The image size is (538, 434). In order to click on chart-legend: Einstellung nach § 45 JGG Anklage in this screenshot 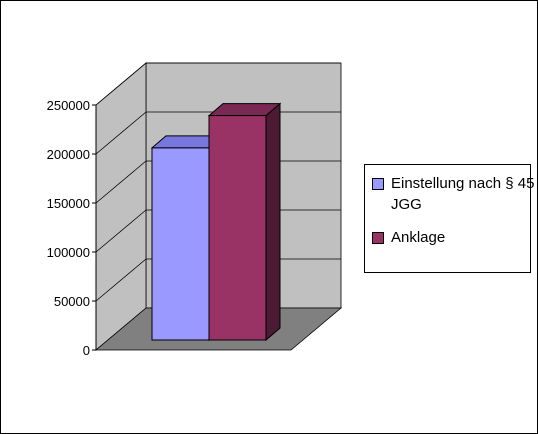, I will do `click(449, 218)`.